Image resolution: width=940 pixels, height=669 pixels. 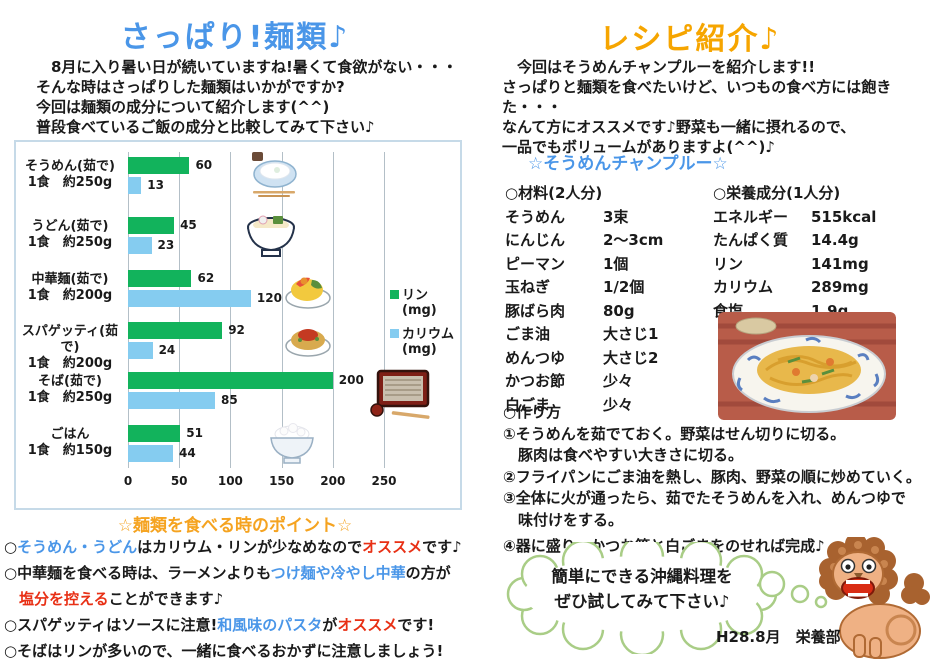 What do you see at coordinates (618, 381) in the screenshot?
I see `item-amount: 少々` at bounding box center [618, 381].